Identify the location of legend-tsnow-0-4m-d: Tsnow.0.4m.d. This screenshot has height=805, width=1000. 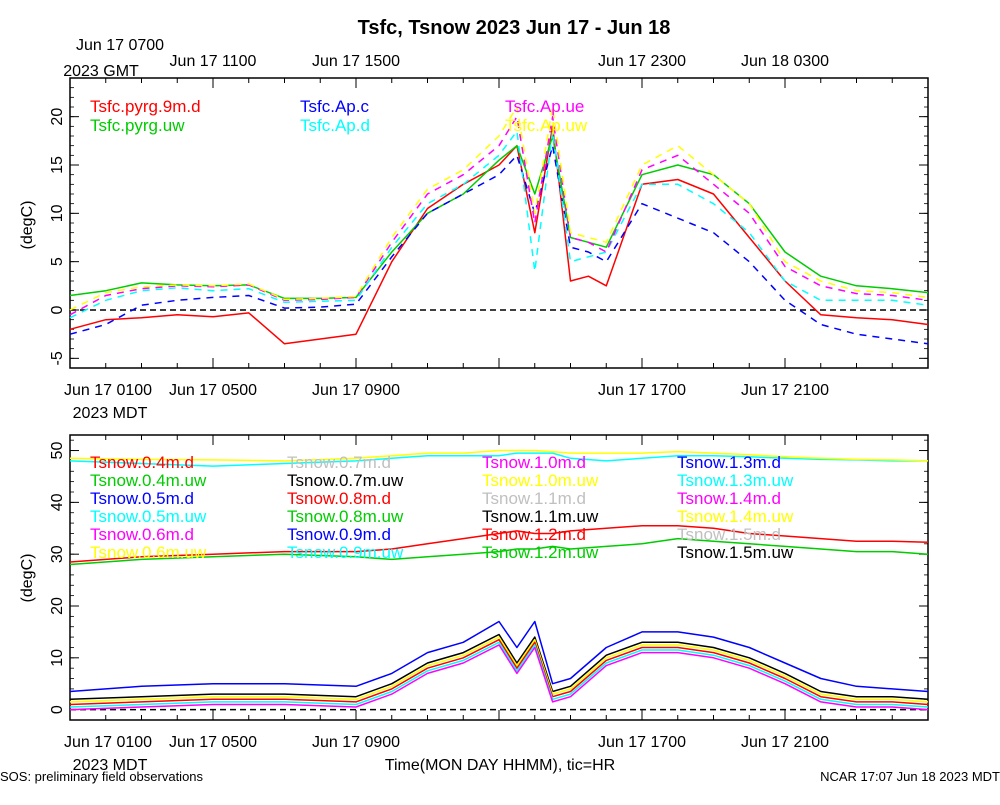
(142, 462).